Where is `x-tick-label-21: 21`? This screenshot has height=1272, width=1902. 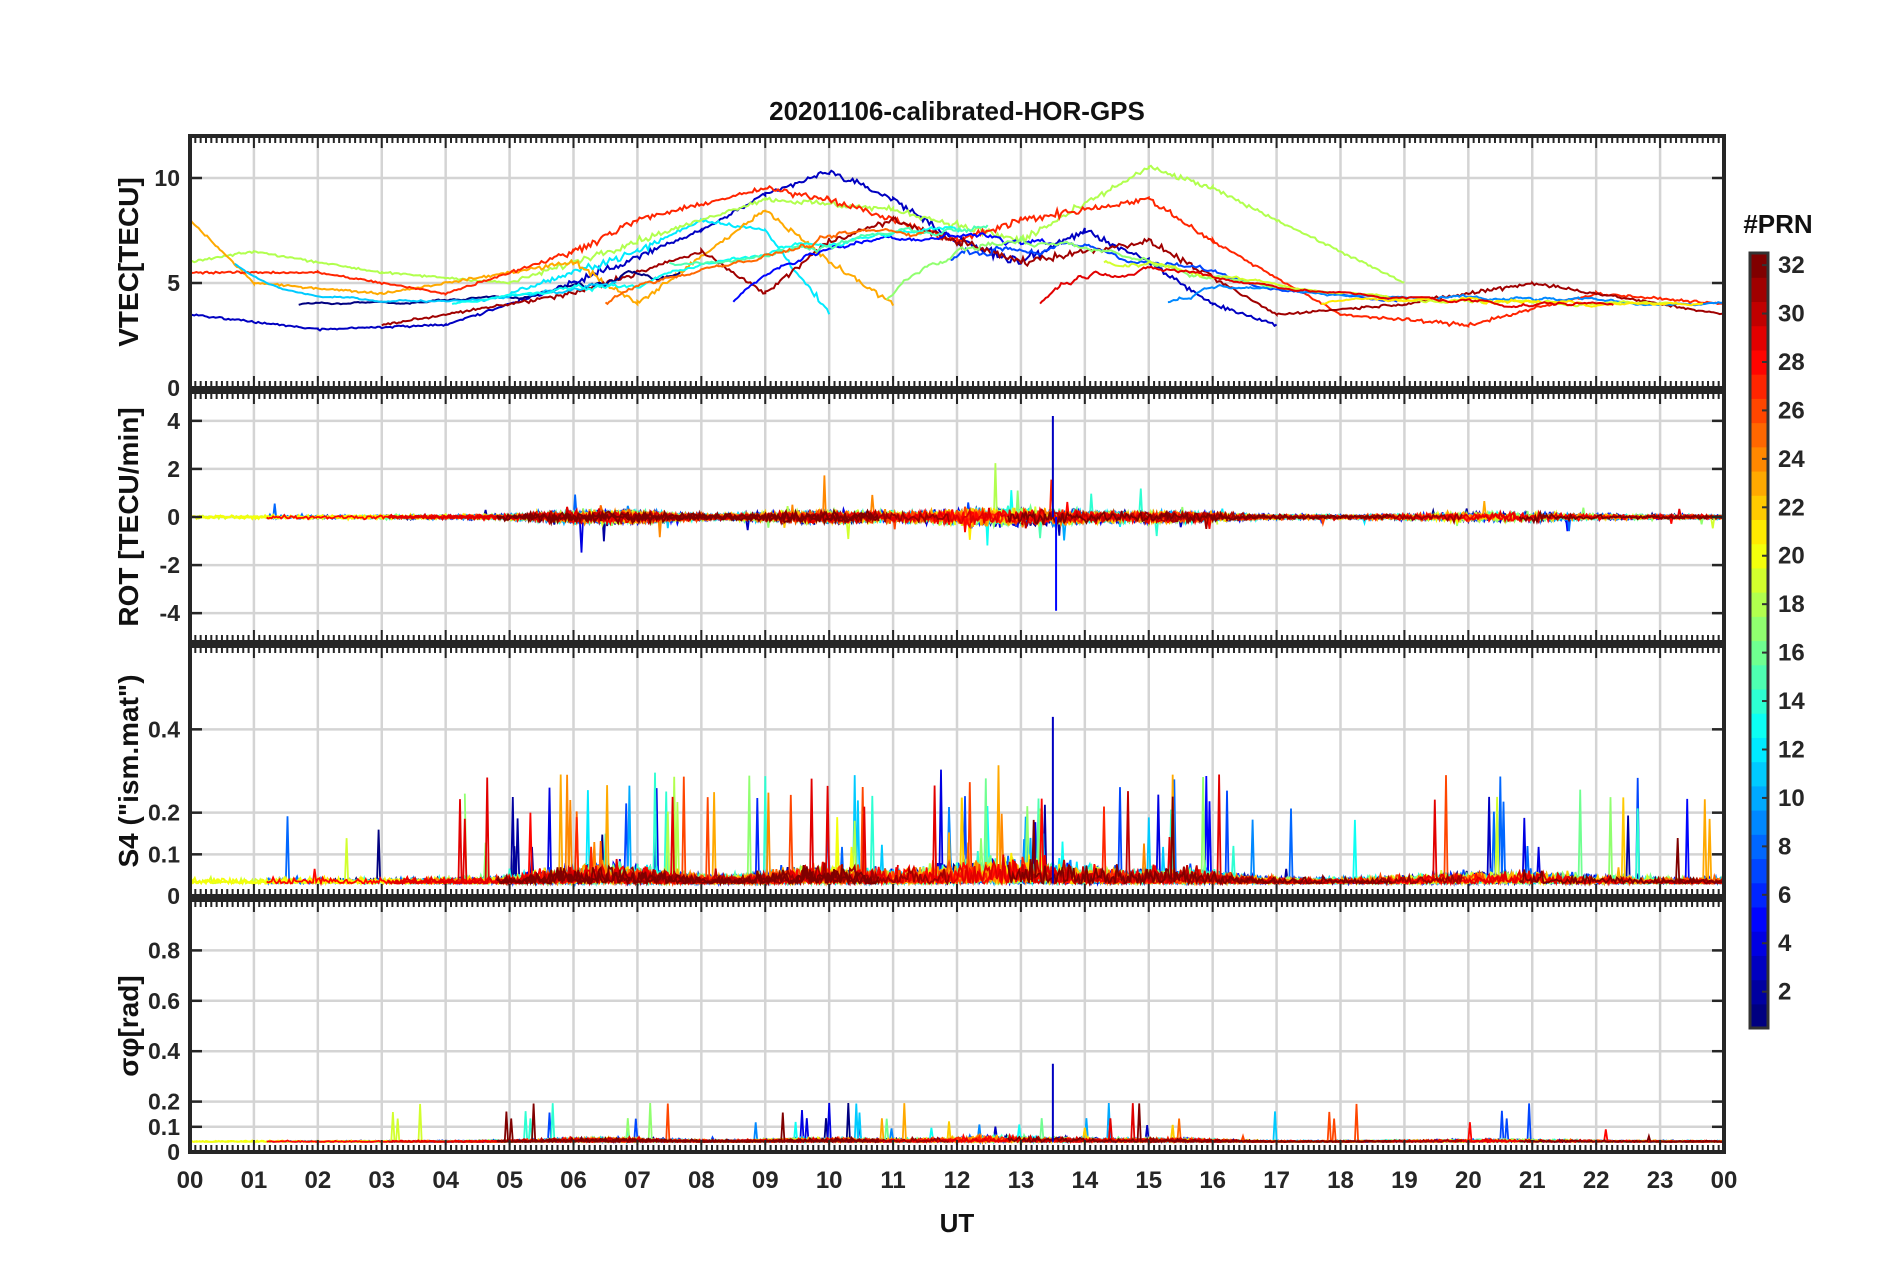 x-tick-label-21: 21 is located at coordinates (1532, 1180).